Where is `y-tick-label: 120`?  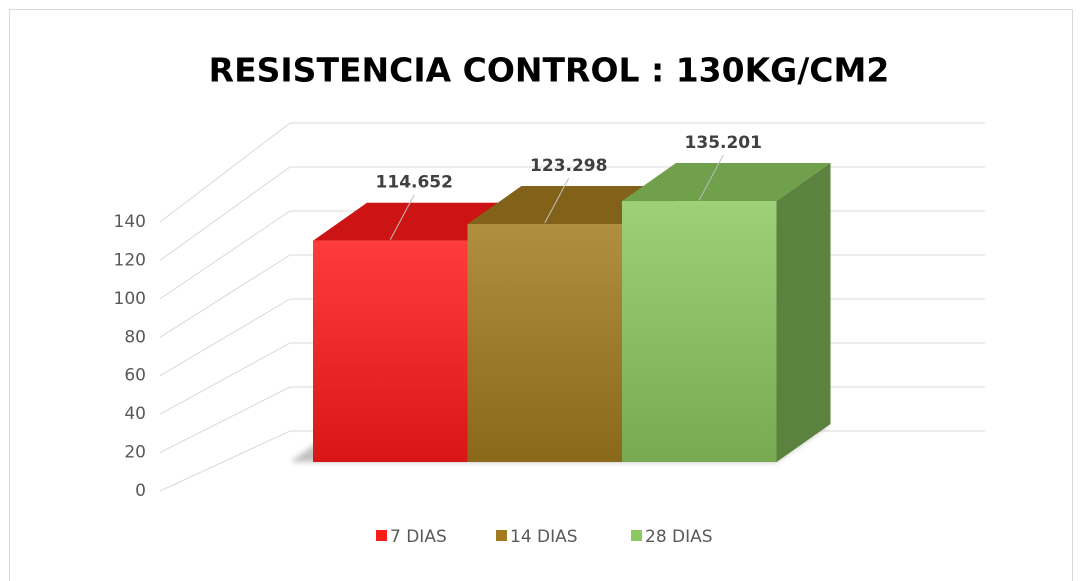 y-tick-label: 120 is located at coordinates (130, 260).